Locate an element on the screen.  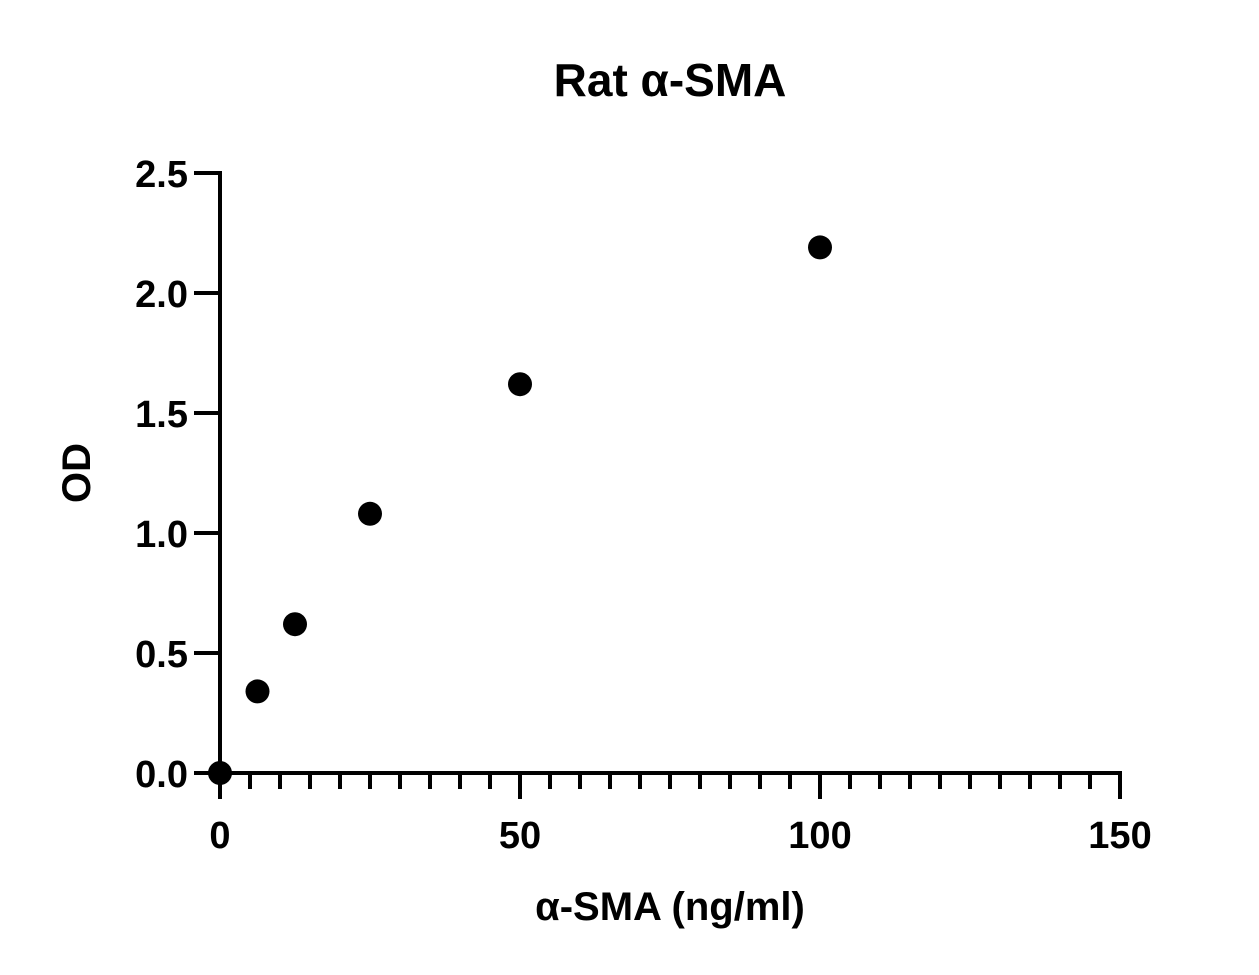
y-tick-label: 1.0 is located at coordinates (161, 535).